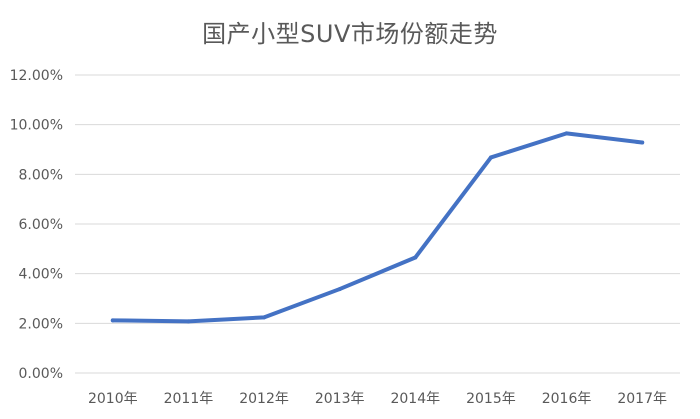  What do you see at coordinates (642, 399) in the screenshot?
I see `x-tick-label: 2017年` at bounding box center [642, 399].